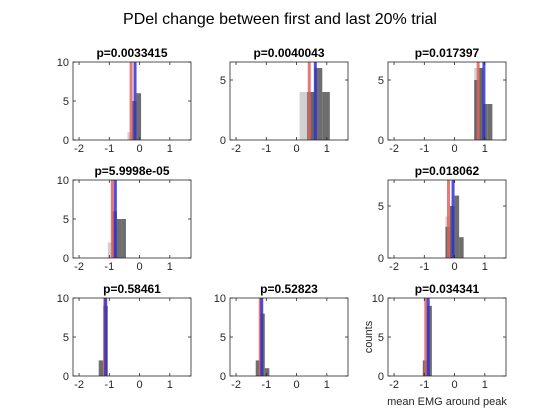  I want to click on subplot-6: -2 -1 0 1 0 5 p=0.018062, so click(442, 218).